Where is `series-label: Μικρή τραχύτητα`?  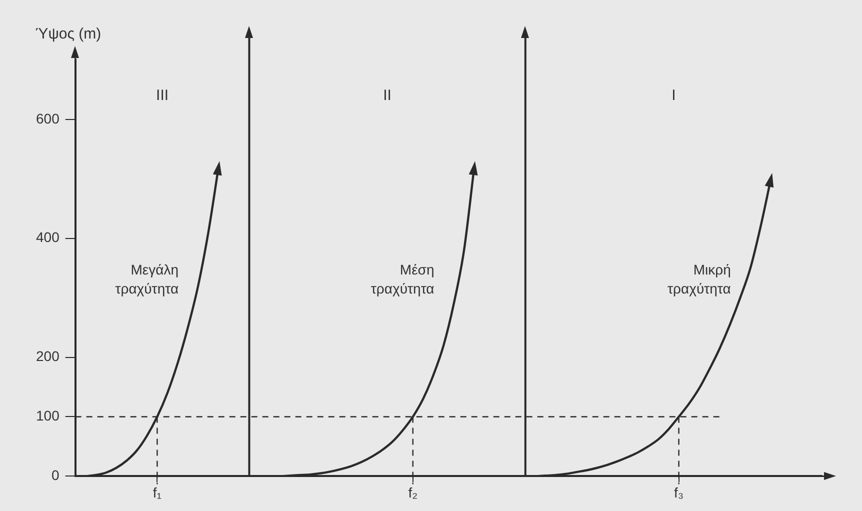 series-label: Μικρή τραχύτητα is located at coordinates (699, 278).